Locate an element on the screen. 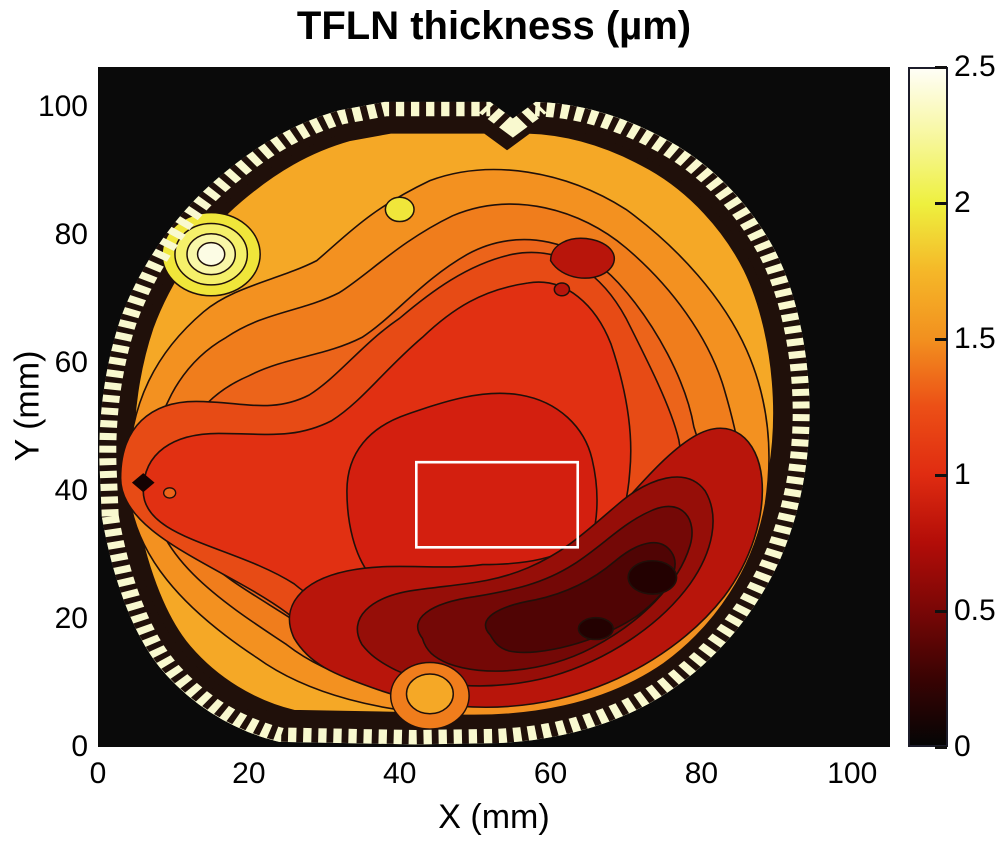  x-tick-label: 20 is located at coordinates (249, 773).